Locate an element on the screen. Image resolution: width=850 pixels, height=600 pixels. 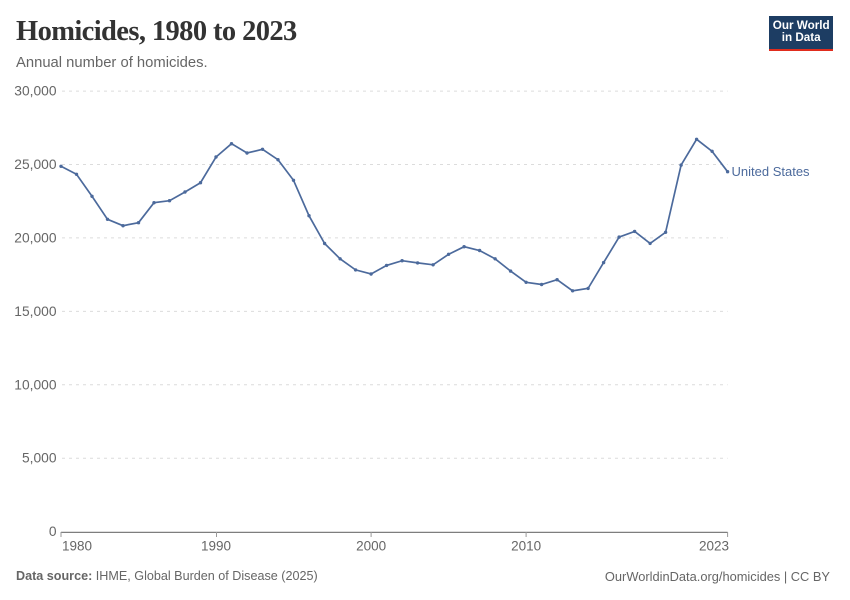
svg-text: 2023 is located at coordinates (714, 546).